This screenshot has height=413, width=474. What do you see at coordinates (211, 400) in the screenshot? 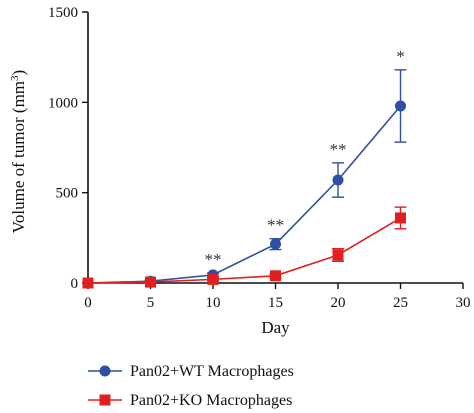
I see `legend-ko-label: Pan02+KO Macrophages` at bounding box center [211, 400].